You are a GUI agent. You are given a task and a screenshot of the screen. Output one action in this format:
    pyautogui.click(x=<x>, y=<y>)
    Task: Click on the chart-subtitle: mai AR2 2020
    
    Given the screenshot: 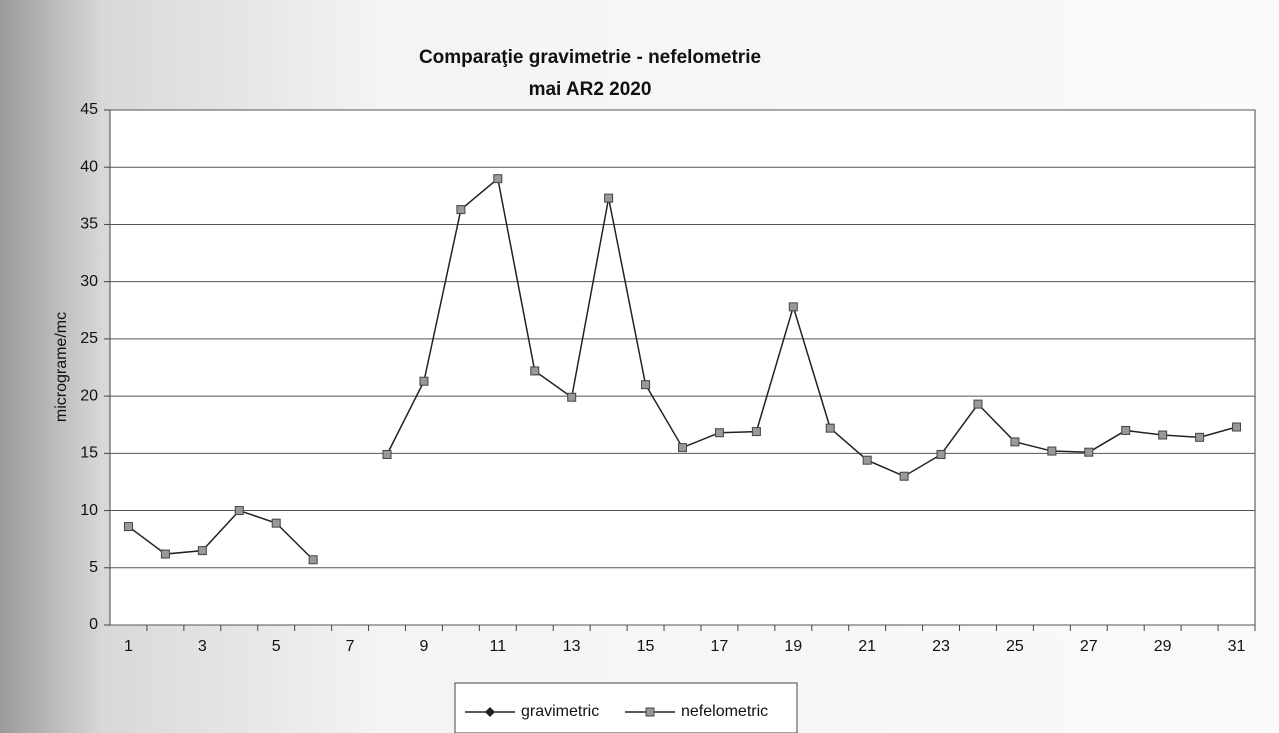 What is the action you would take?
    pyautogui.click(x=590, y=89)
    